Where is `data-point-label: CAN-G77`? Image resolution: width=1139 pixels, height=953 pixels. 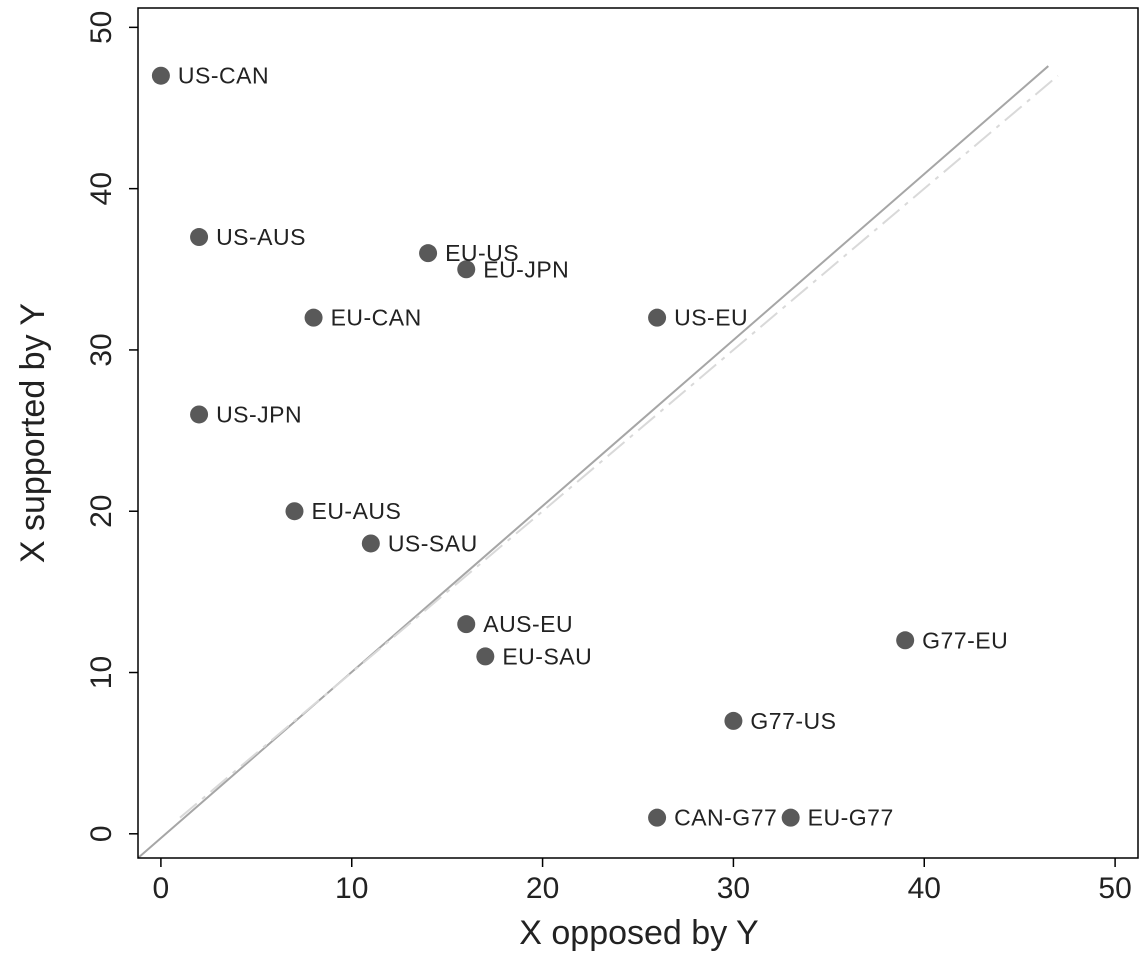
data-point-label: CAN-G77 is located at coordinates (725, 818).